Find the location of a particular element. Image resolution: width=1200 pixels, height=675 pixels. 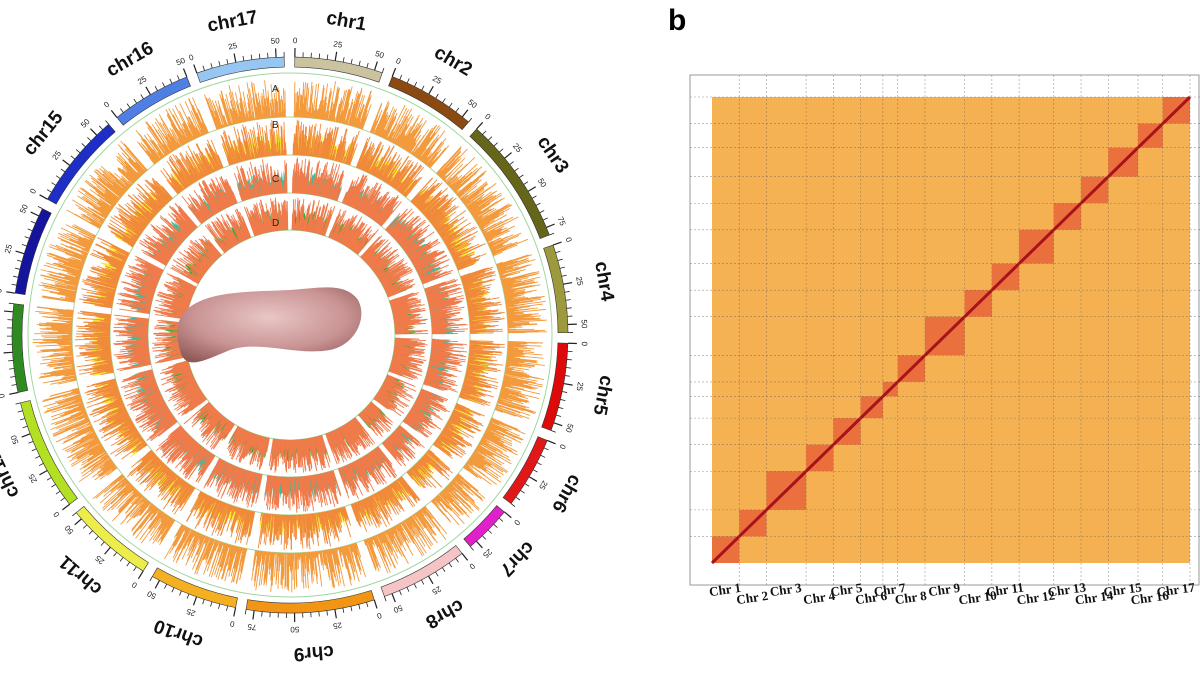

hic-axis-label: Chr 10 is located at coordinates (978, 597).